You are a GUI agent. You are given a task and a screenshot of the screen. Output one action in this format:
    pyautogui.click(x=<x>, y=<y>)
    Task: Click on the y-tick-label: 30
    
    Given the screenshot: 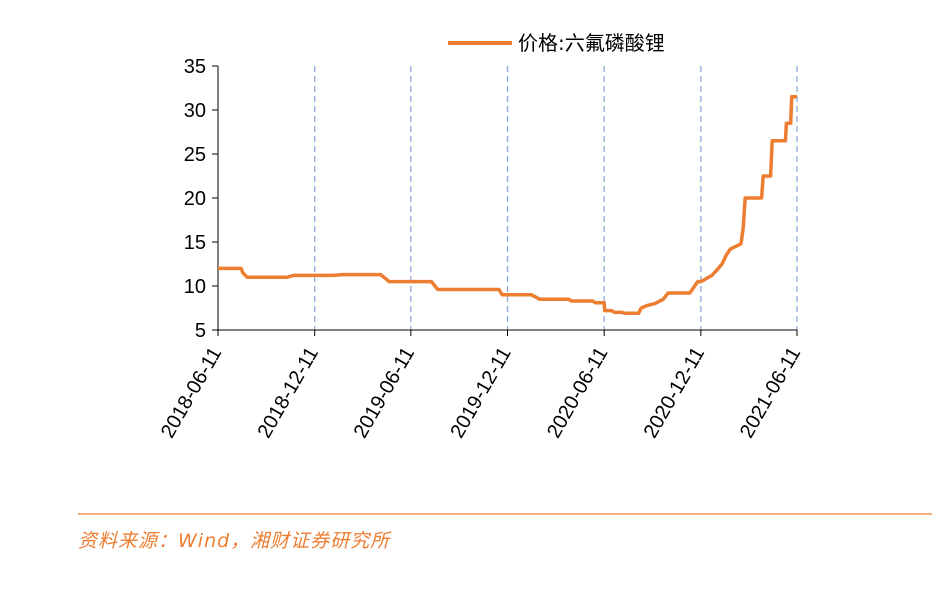 What is the action you would take?
    pyautogui.click(x=195, y=111)
    